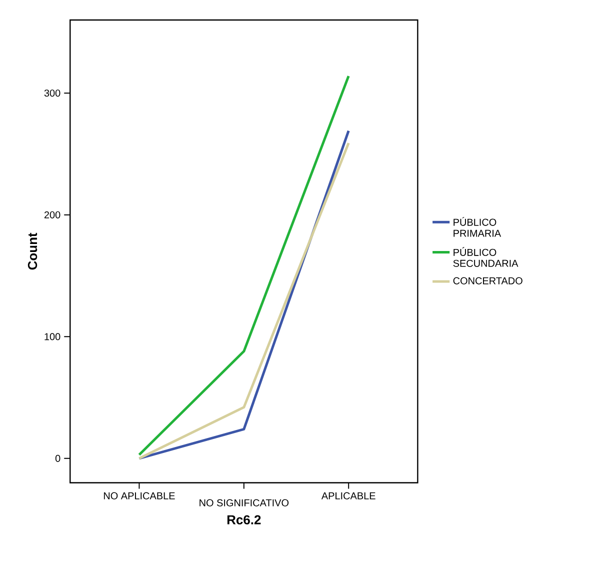  Describe the element at coordinates (478, 227) in the screenshot. I see `legend-label: PÚBLICO PRIMARIA` at that location.